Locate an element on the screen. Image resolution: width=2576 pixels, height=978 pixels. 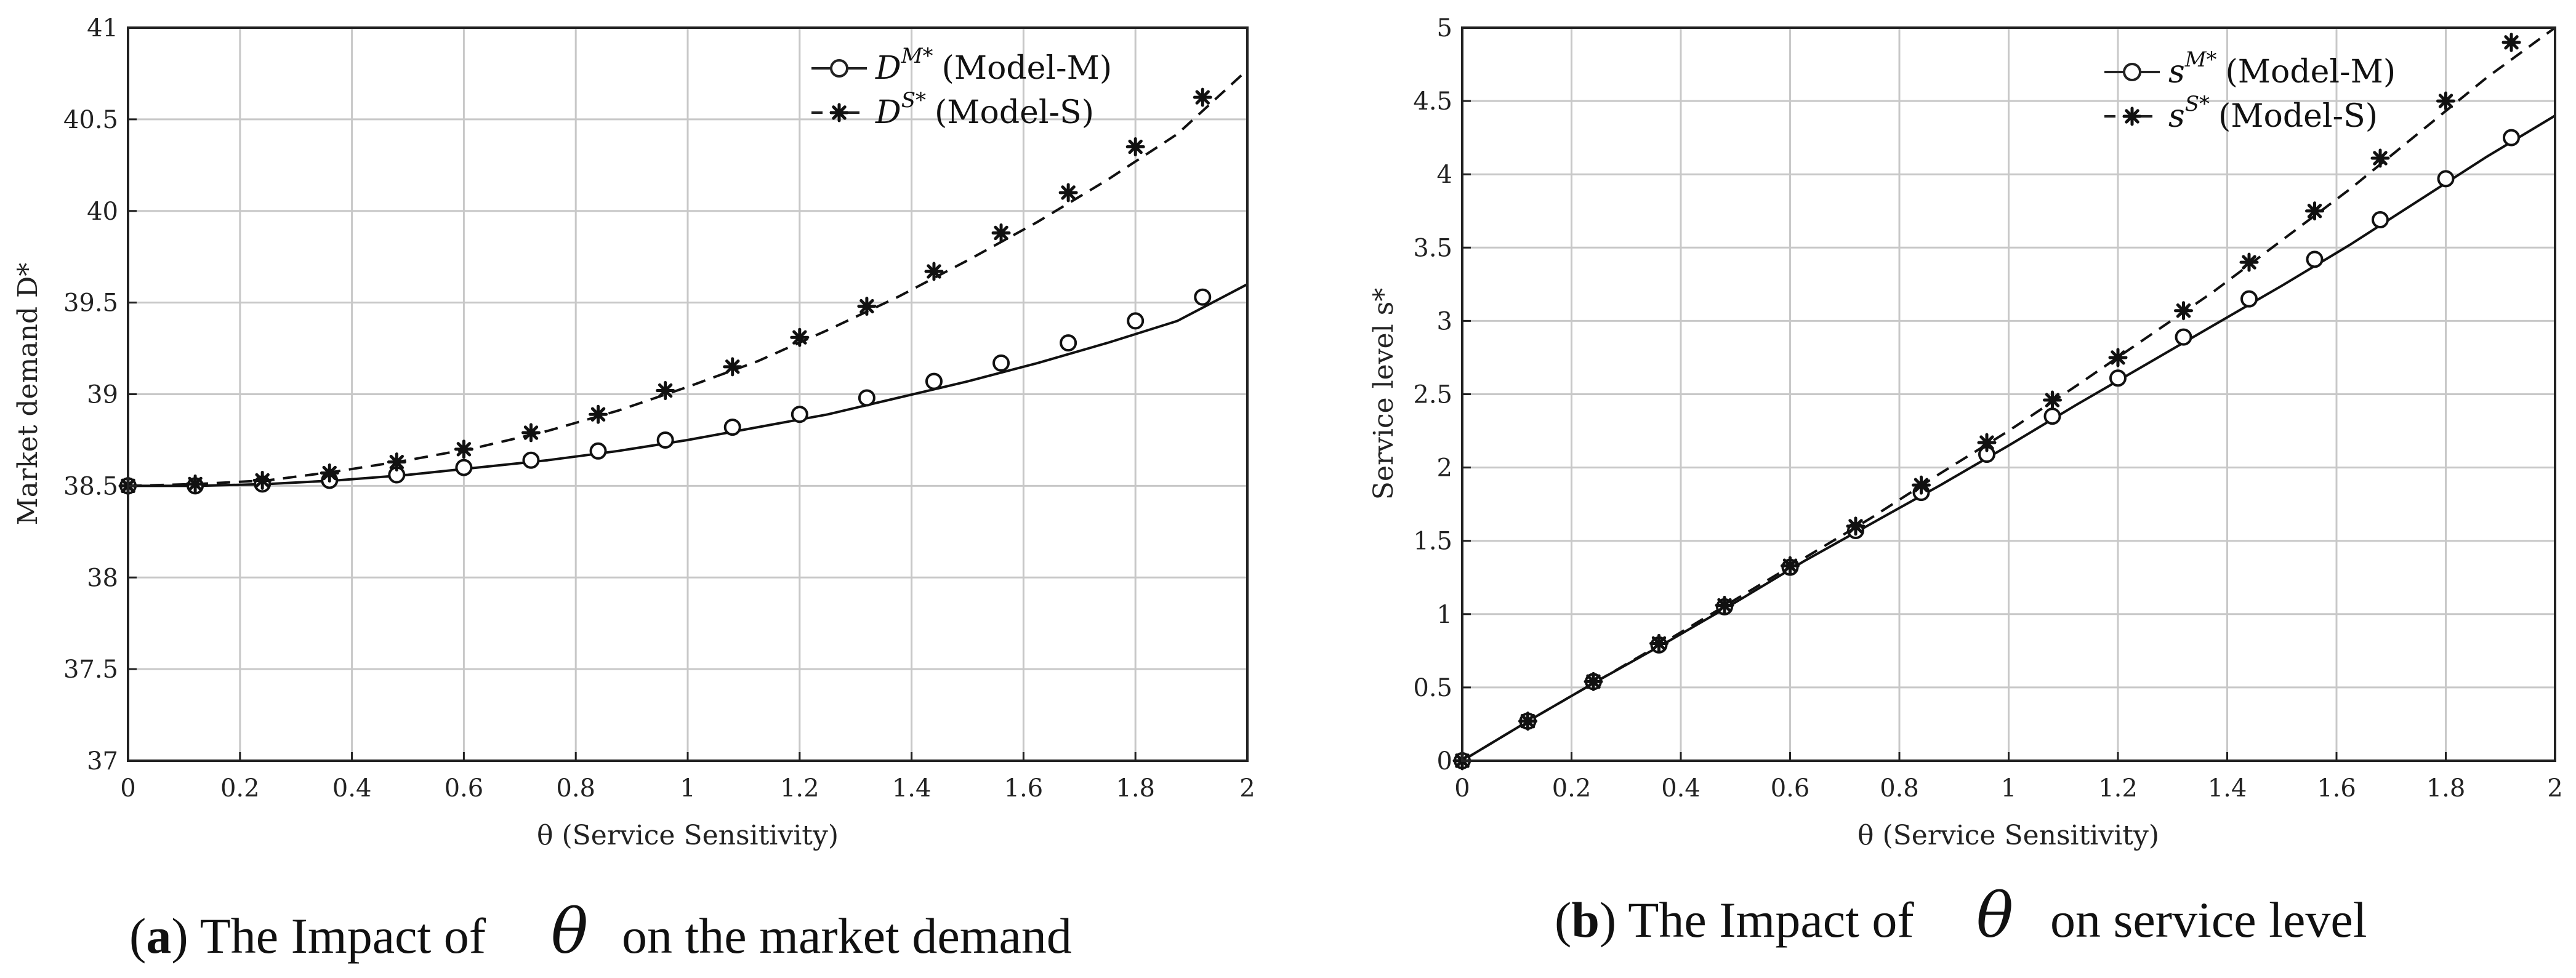
panel-a-legend-star-marker is located at coordinates (839, 112).